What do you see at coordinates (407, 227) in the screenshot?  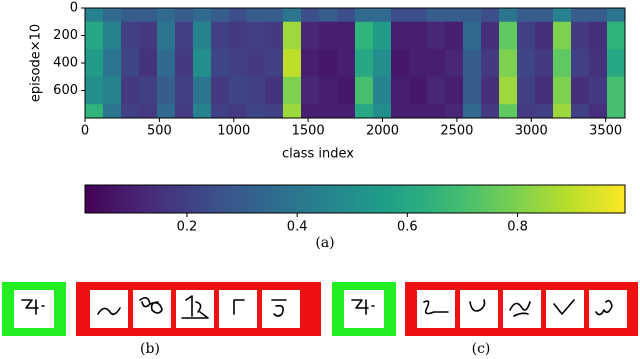 I see `colorbar-tick-label: 0.6` at bounding box center [407, 227].